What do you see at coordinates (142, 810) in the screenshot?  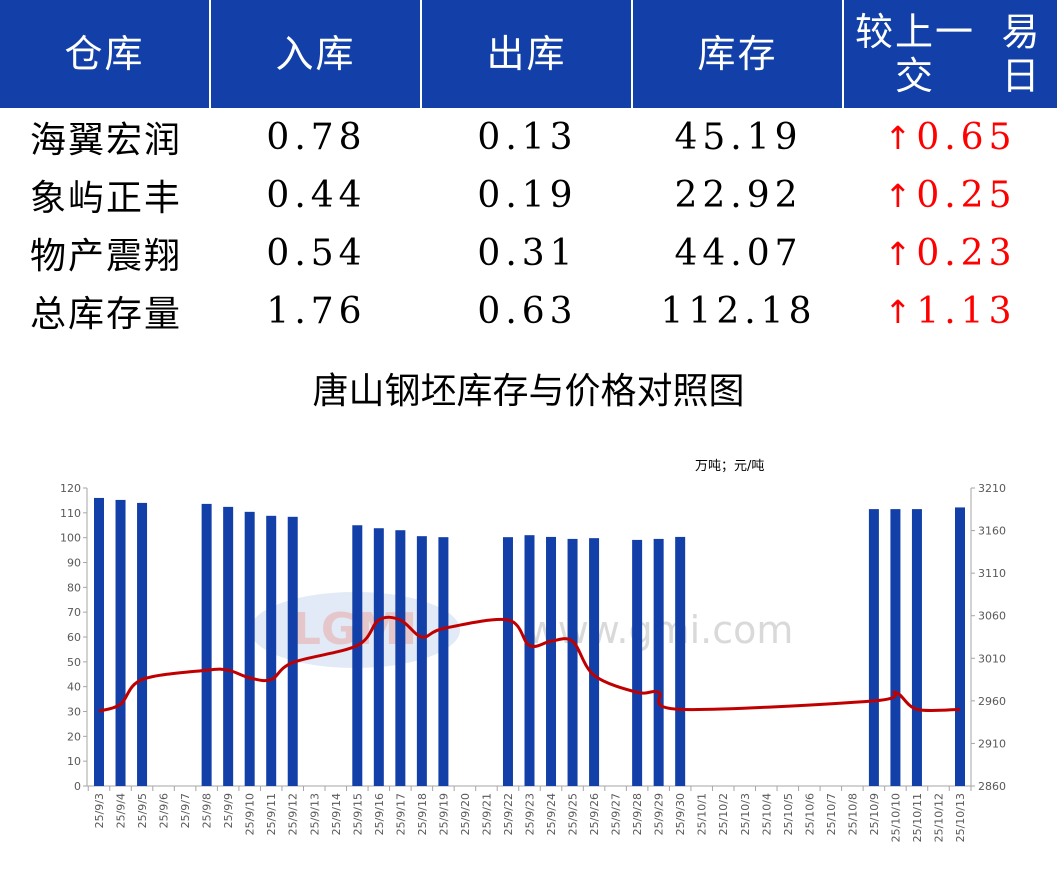 I see `x-tick-label: 25/9/5` at bounding box center [142, 810].